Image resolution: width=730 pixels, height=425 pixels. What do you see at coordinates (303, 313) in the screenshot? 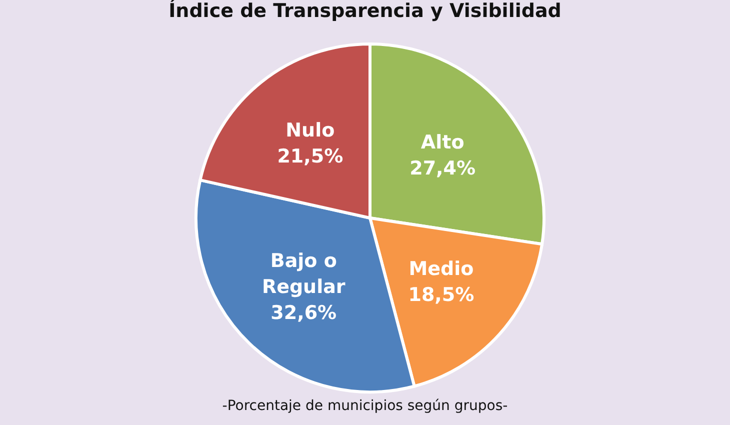
I see `data-label: 32,6%` at bounding box center [303, 313].